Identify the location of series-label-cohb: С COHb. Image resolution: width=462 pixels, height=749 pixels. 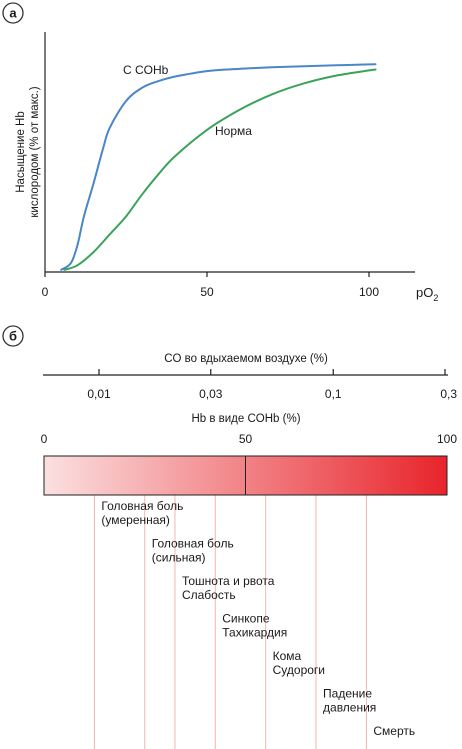
(146, 70).